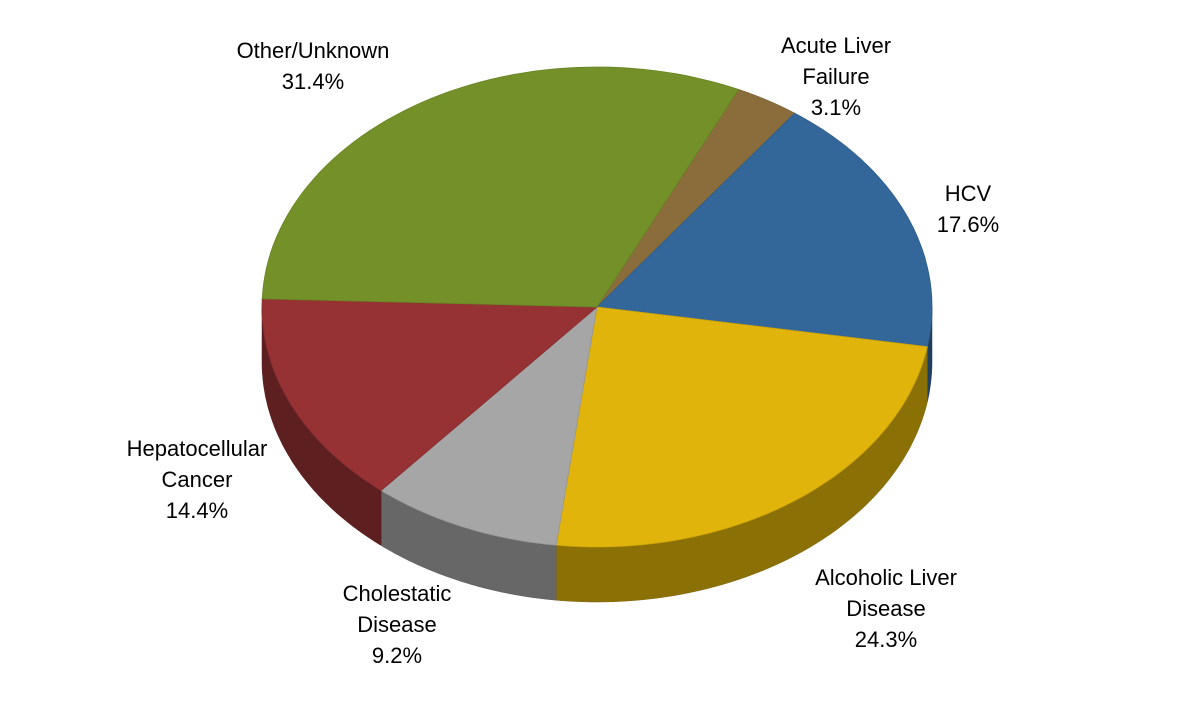 This screenshot has height=706, width=1200. I want to click on category-label: Cholestatic Disease, so click(397, 609).